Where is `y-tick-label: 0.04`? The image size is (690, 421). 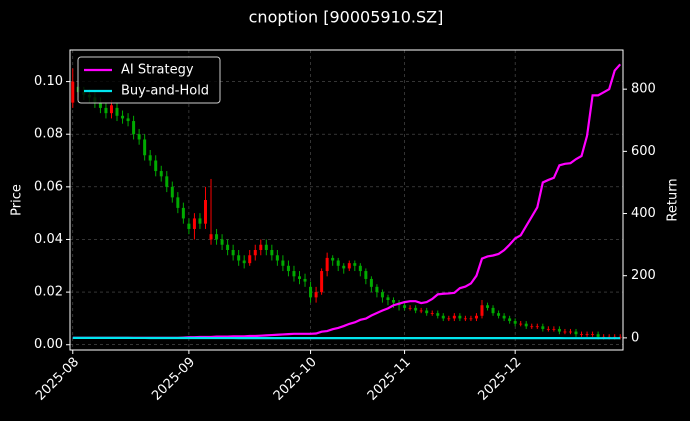 y-tick-label: 0.04 is located at coordinates (48, 239).